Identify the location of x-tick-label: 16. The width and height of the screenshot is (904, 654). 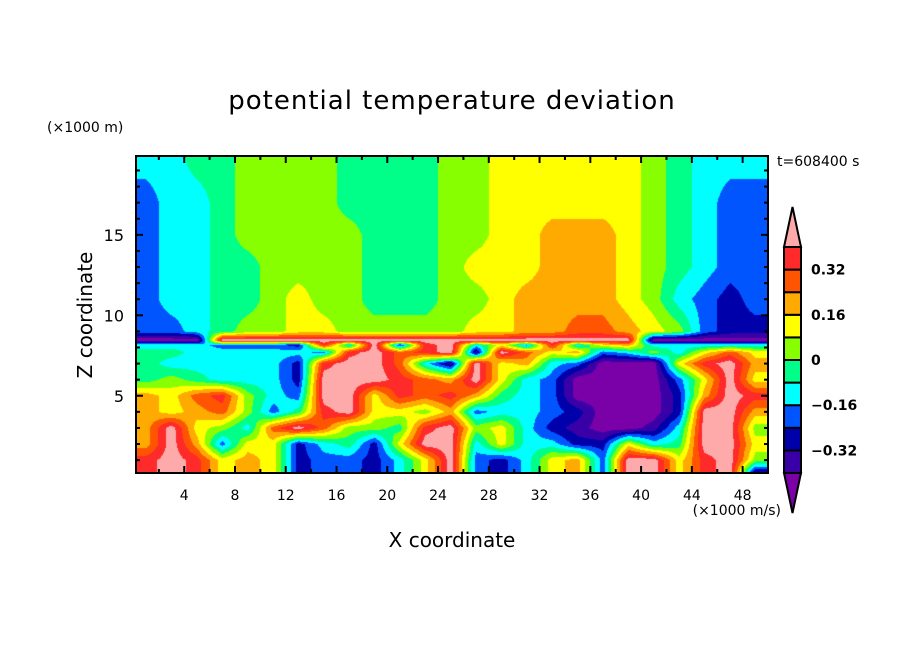
(337, 496).